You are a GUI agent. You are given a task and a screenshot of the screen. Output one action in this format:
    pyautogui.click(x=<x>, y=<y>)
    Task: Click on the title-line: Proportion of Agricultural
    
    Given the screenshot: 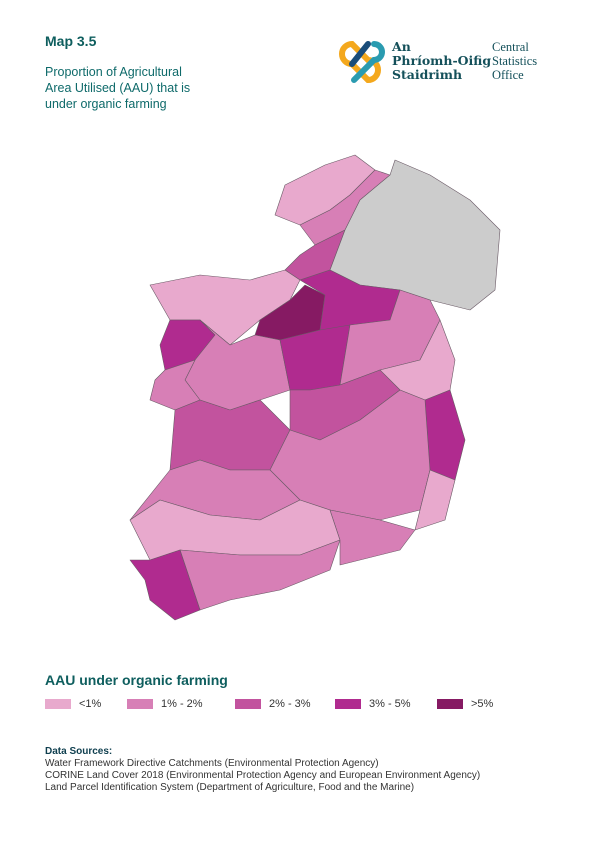 What is the action you would take?
    pyautogui.click(x=113, y=72)
    